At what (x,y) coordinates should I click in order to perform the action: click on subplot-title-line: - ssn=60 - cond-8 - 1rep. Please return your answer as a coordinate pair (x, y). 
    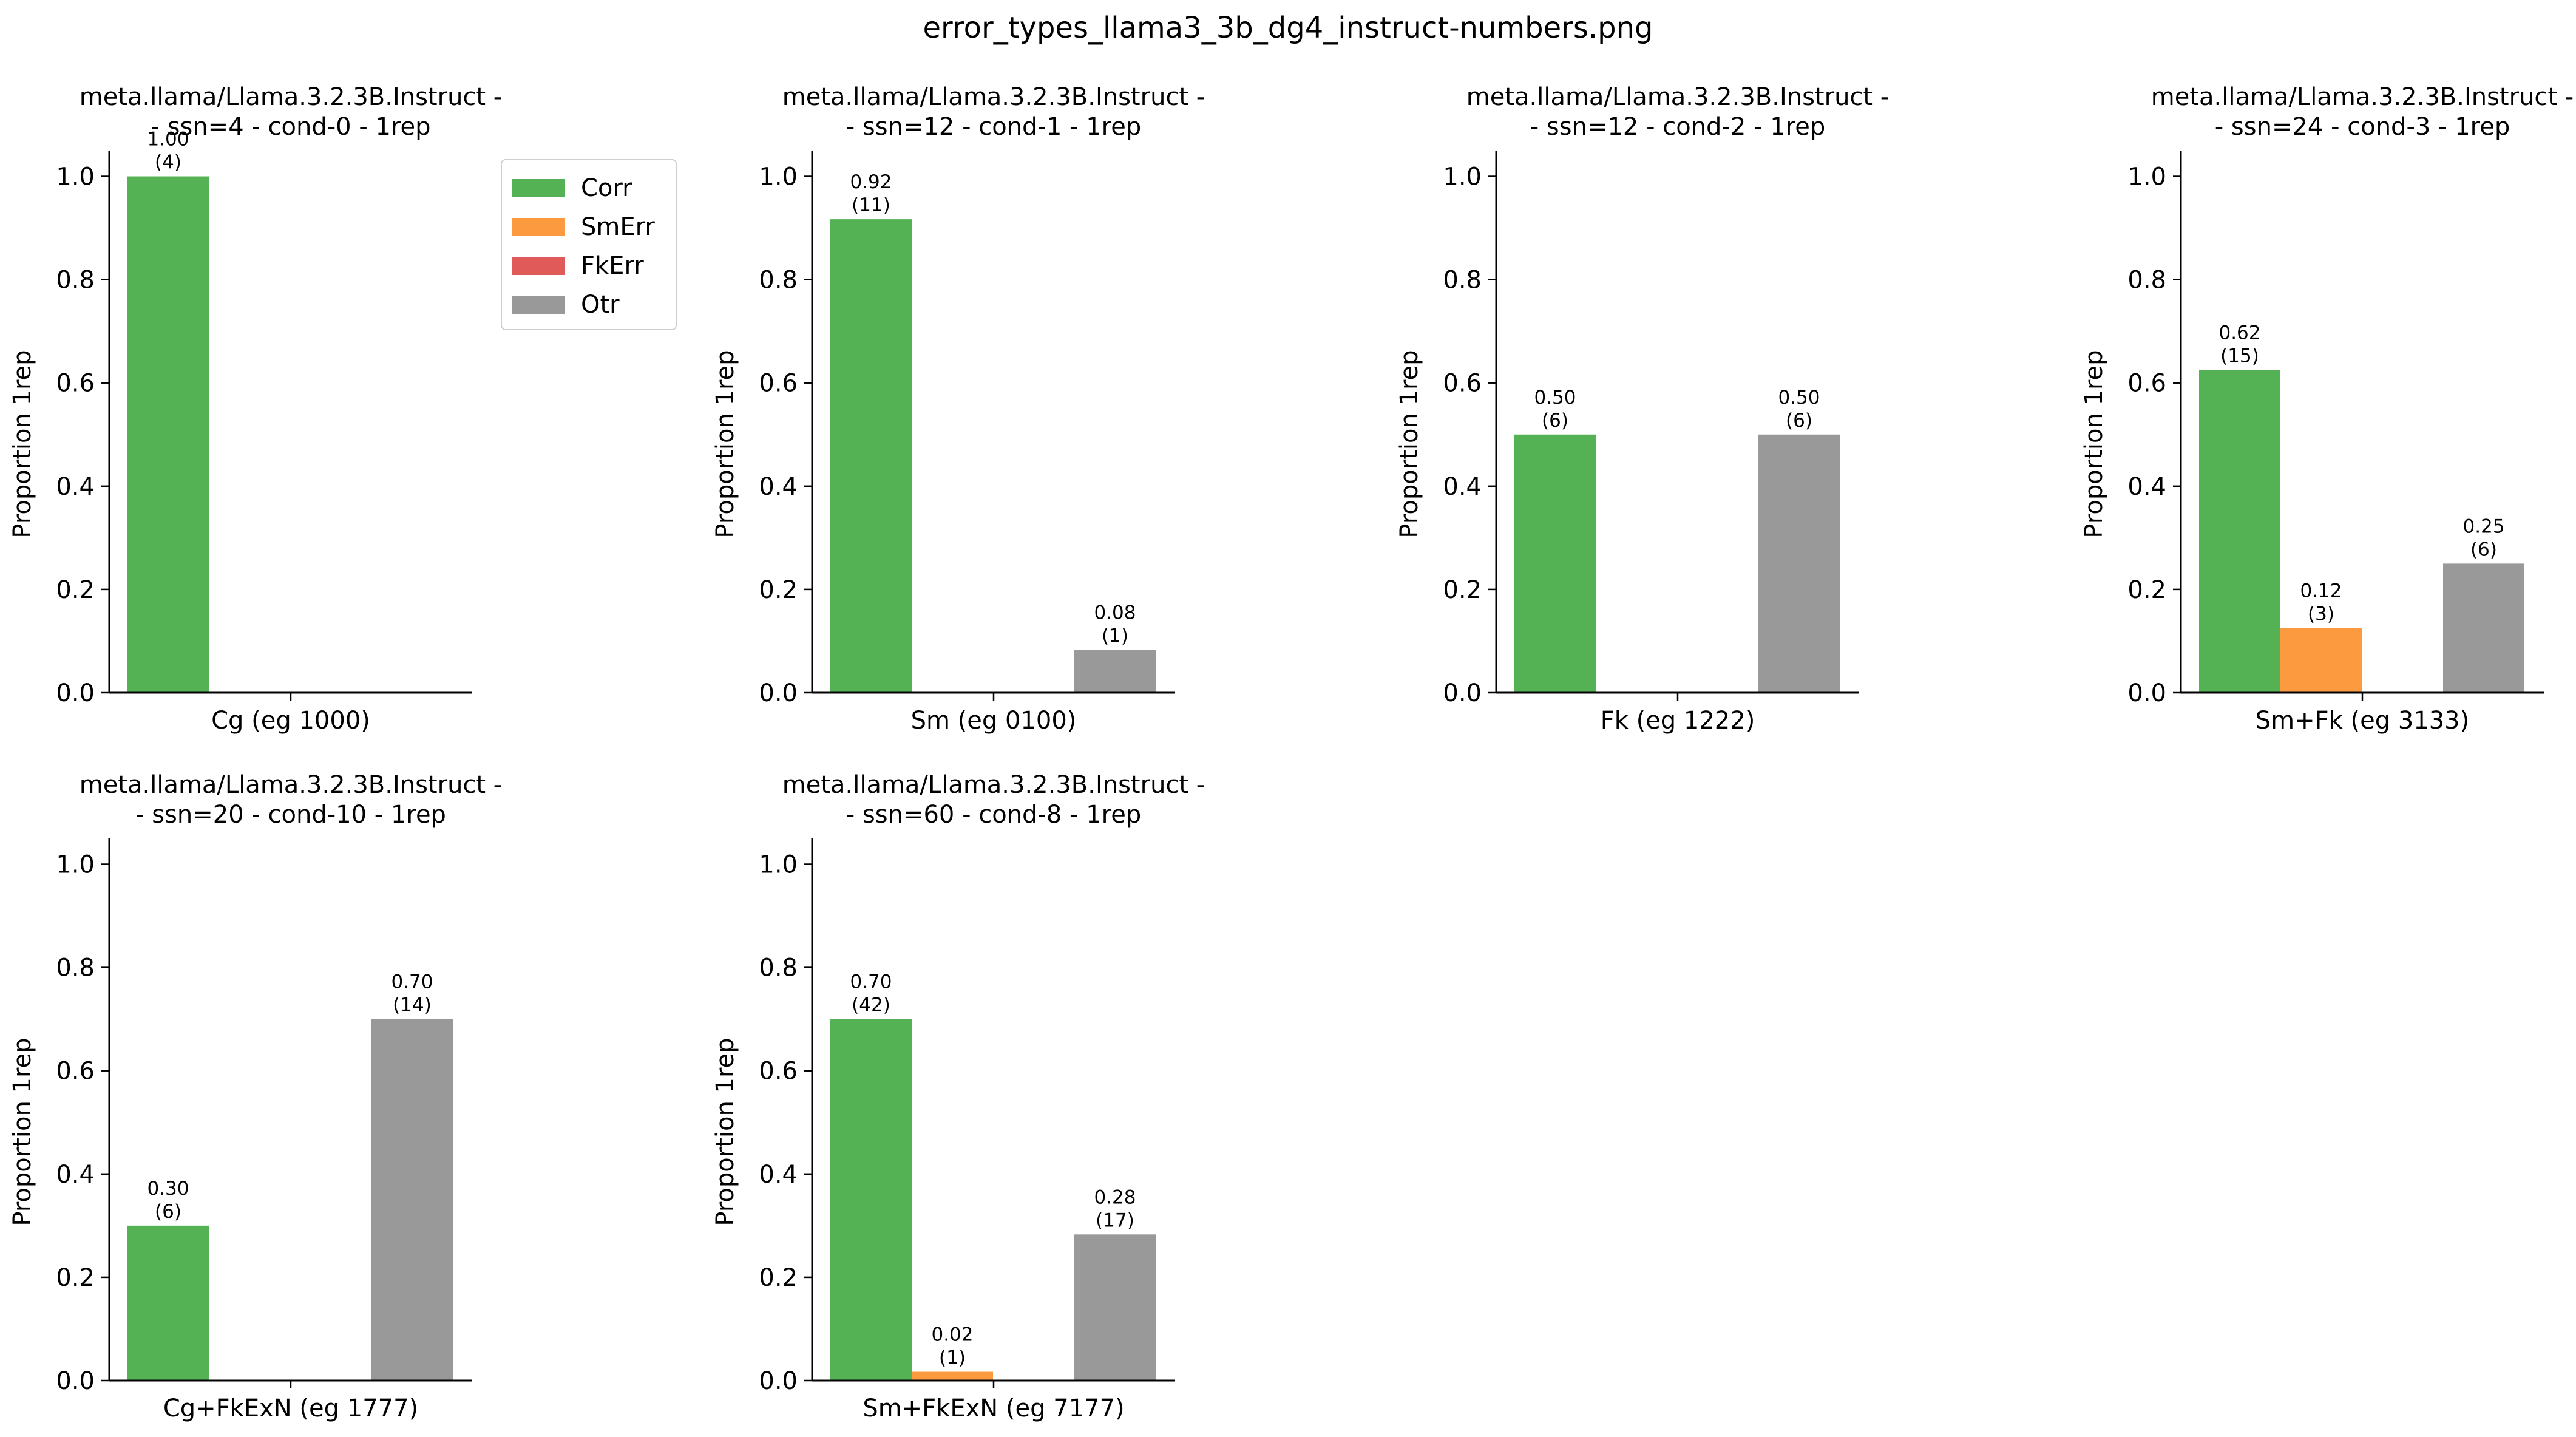
    Looking at the image, I should click on (993, 815).